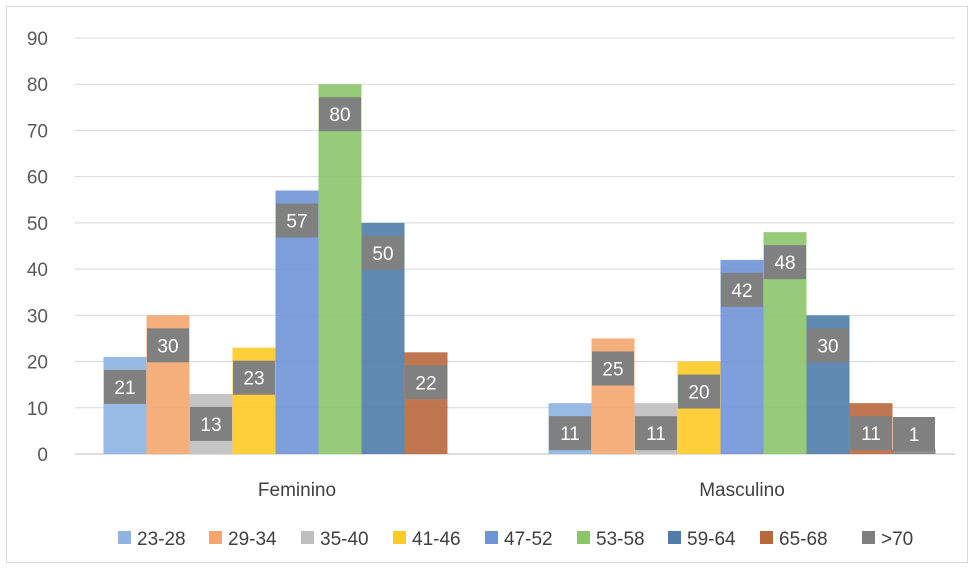 This screenshot has height=569, width=976. What do you see at coordinates (528, 539) in the screenshot?
I see `legend-label: 47-52` at bounding box center [528, 539].